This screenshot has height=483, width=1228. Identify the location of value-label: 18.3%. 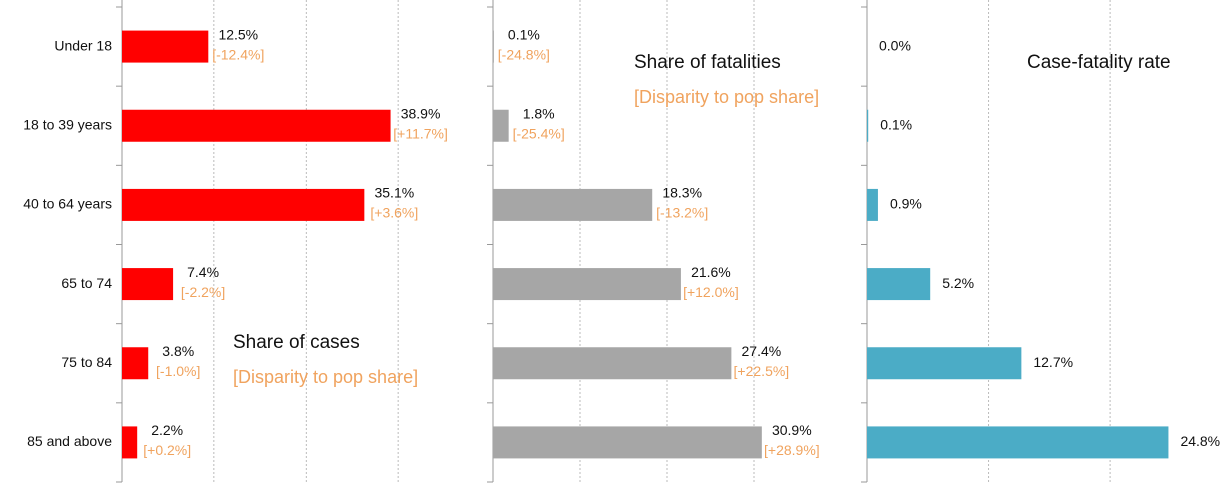
(682, 193).